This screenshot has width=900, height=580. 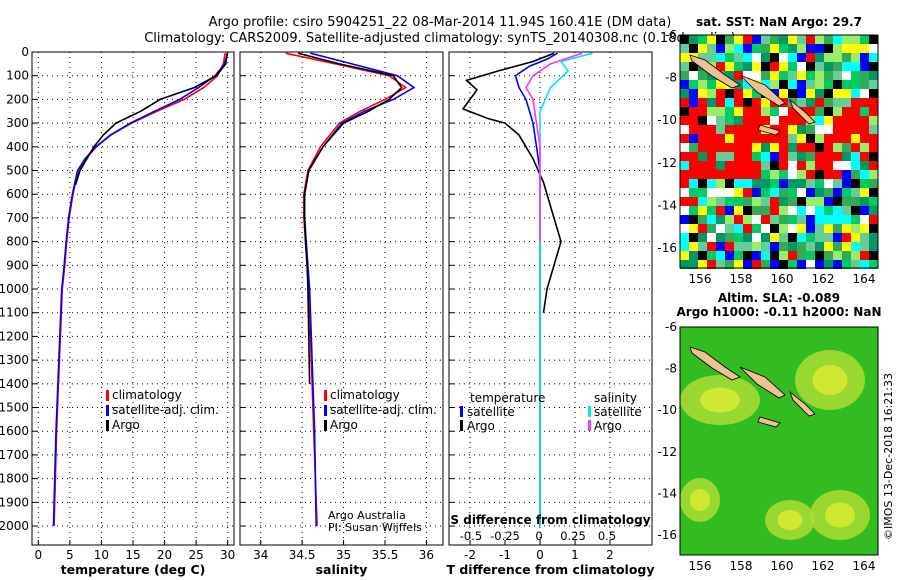 What do you see at coordinates (550, 520) in the screenshot?
I see `top-axis-label: S difference from climatology` at bounding box center [550, 520].